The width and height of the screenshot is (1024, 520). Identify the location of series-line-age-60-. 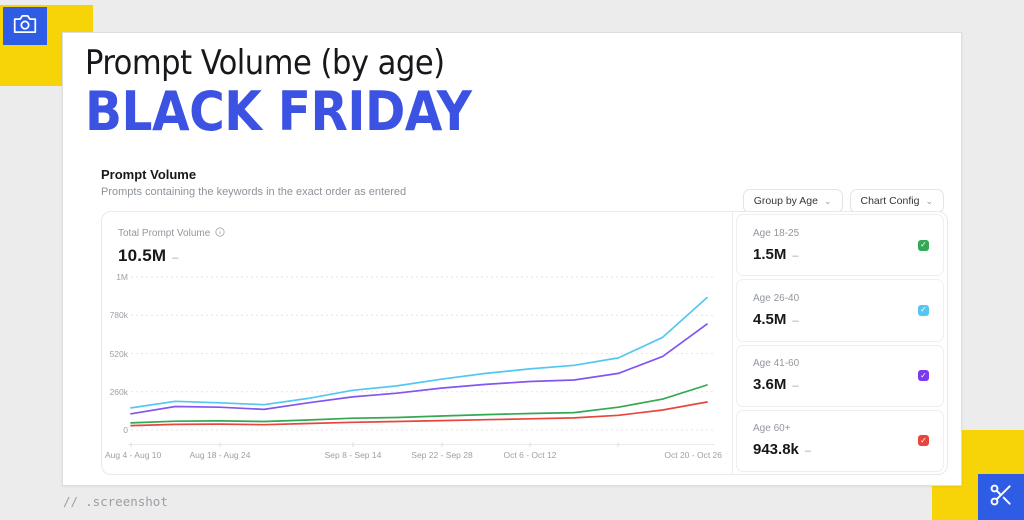
(419, 414).